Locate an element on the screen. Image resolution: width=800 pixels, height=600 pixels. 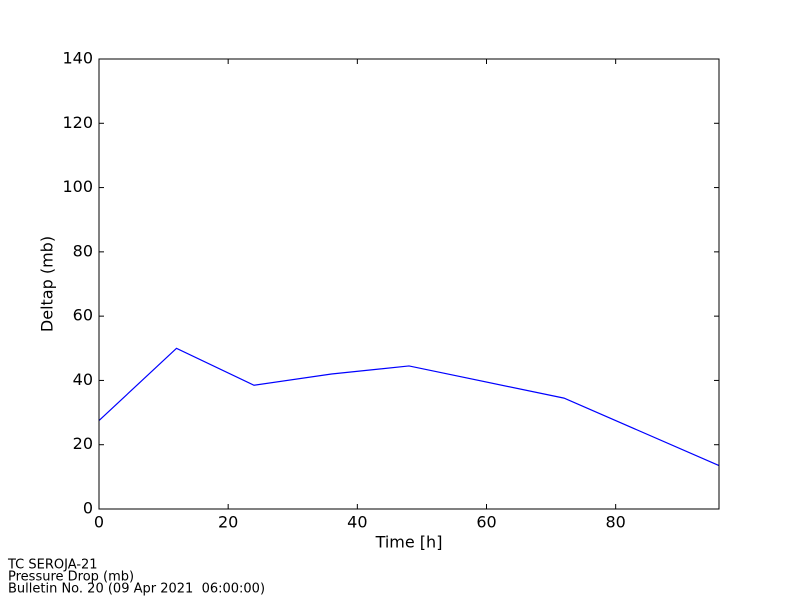
x-axis-label: Time [h] is located at coordinates (409, 542).